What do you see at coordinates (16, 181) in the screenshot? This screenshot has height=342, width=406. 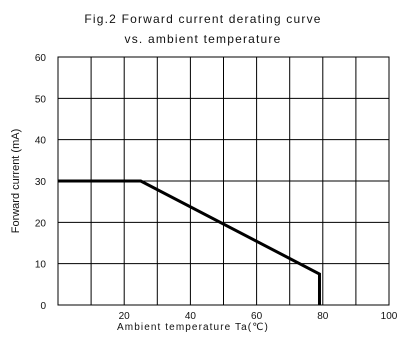 I see `y-axis-label: Forward current (mA)` at bounding box center [16, 181].